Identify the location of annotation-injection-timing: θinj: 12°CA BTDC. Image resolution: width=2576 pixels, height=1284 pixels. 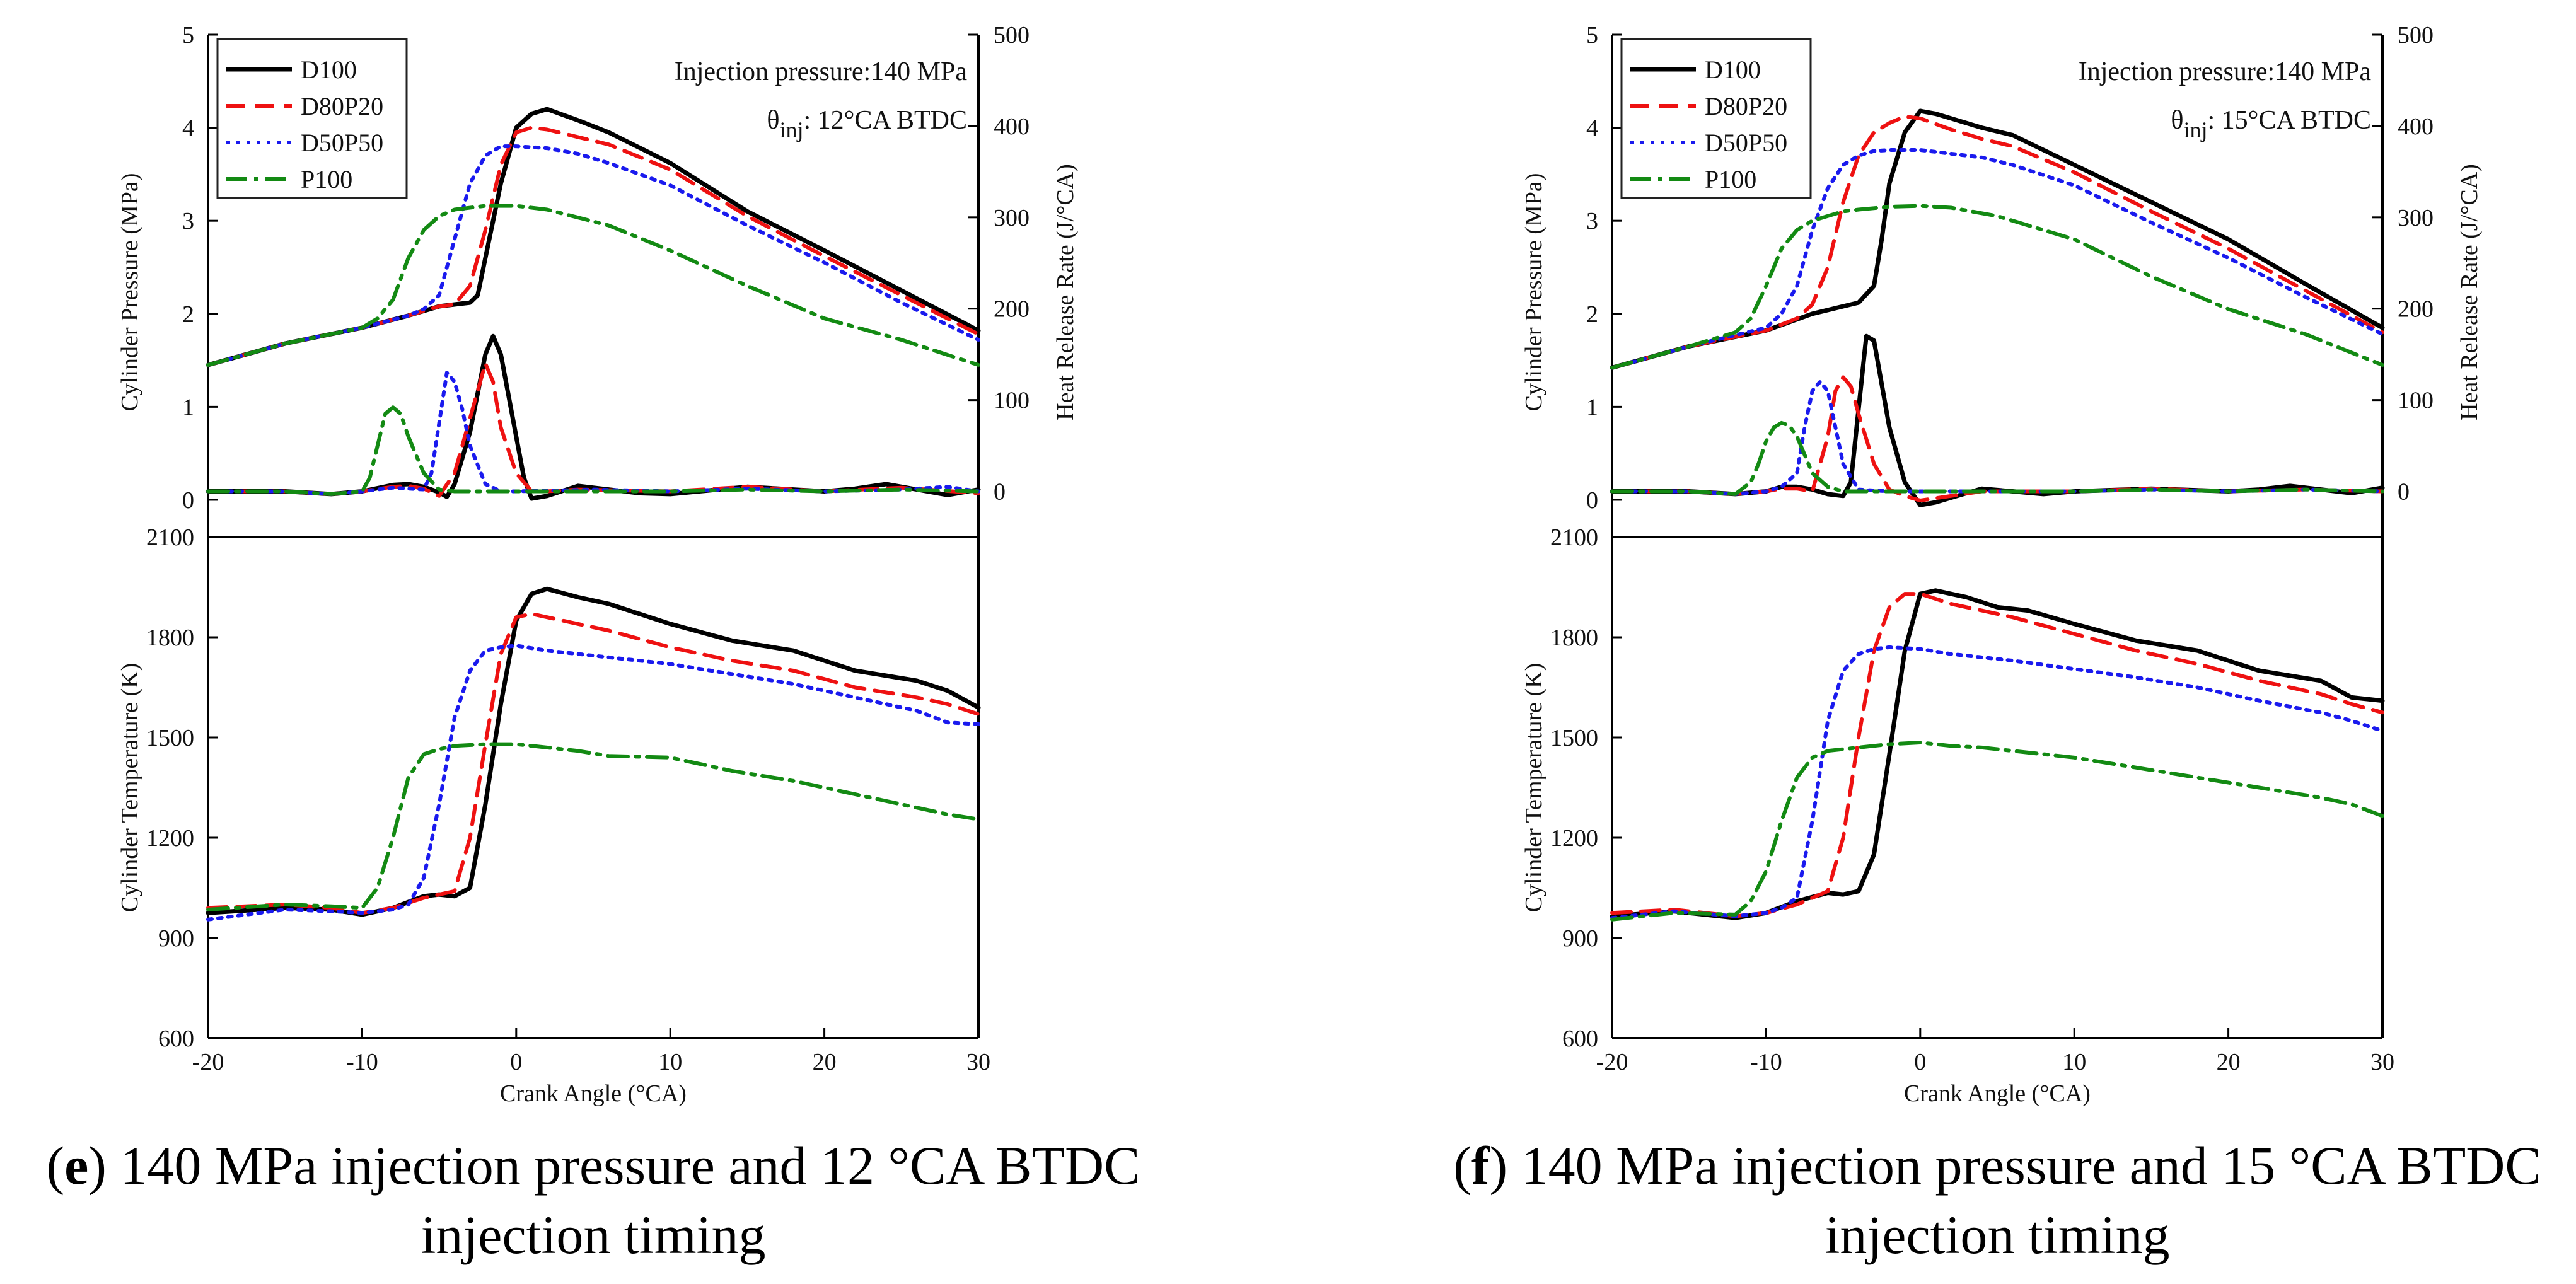
(867, 124).